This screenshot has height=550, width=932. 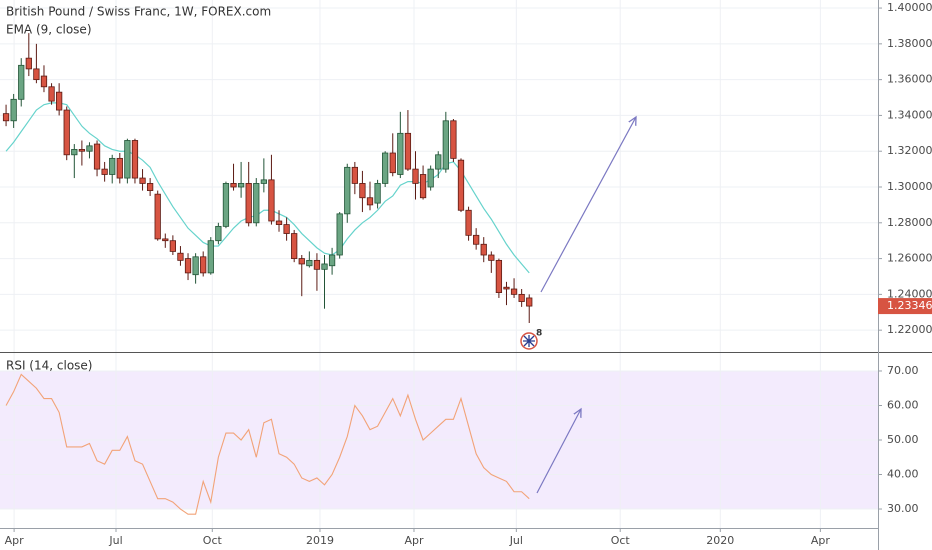 I want to click on last-price-label: 1.23346, so click(x=909, y=305).